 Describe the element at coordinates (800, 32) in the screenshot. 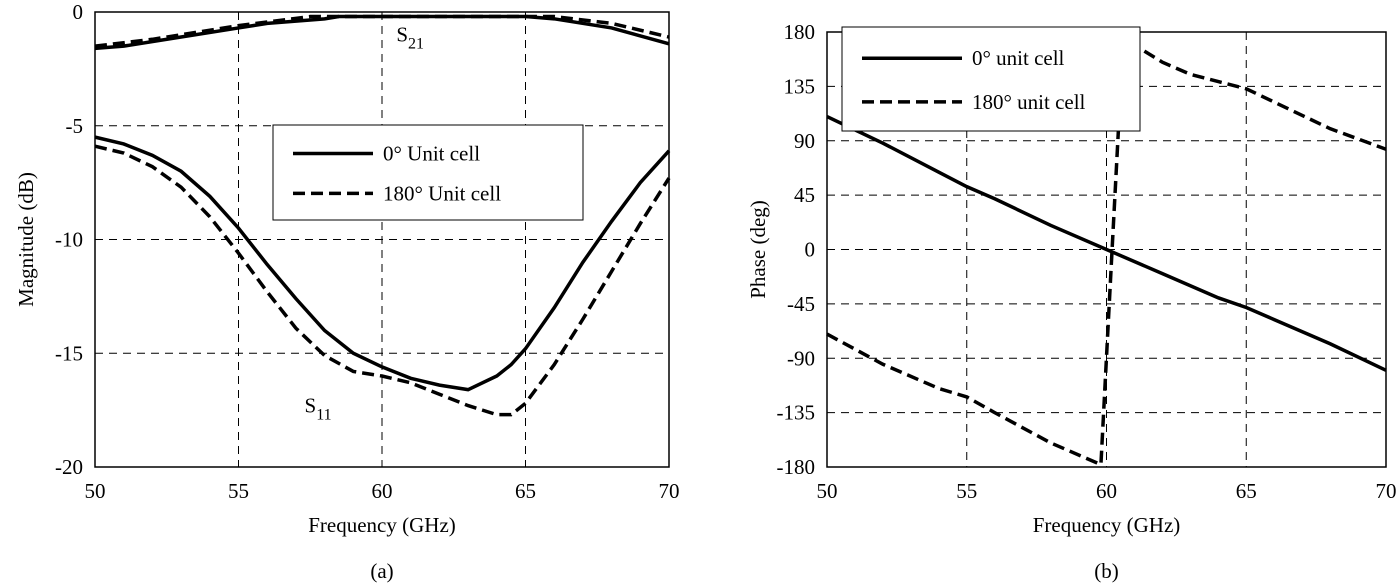

I see `y-tick-label: 180` at that location.